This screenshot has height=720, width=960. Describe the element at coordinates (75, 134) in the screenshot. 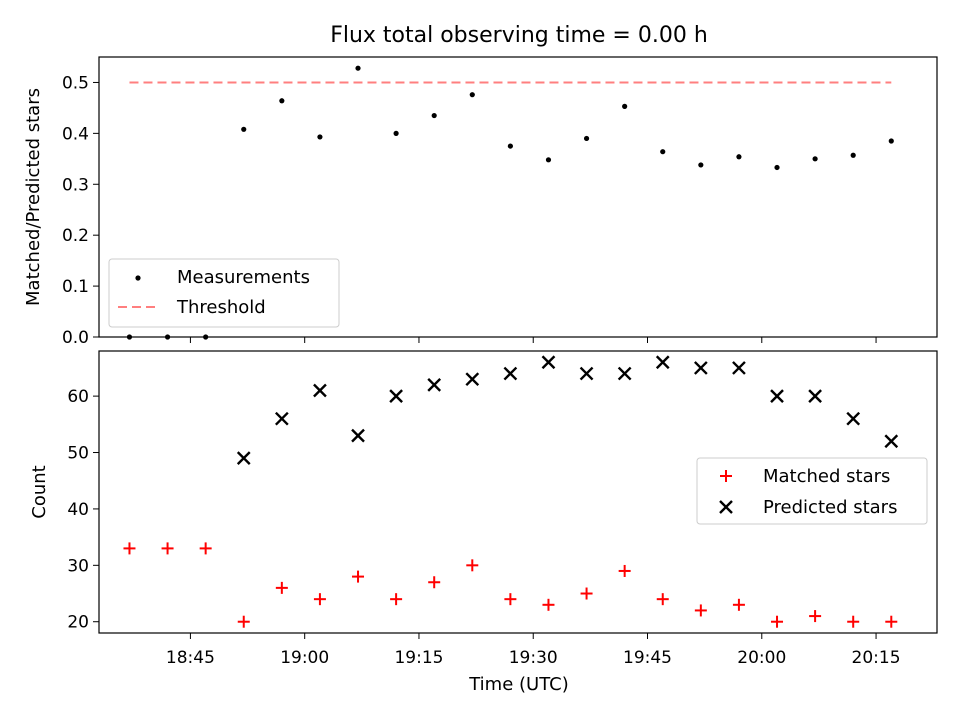

I see `ratio-y-tick-label: 0.4` at that location.